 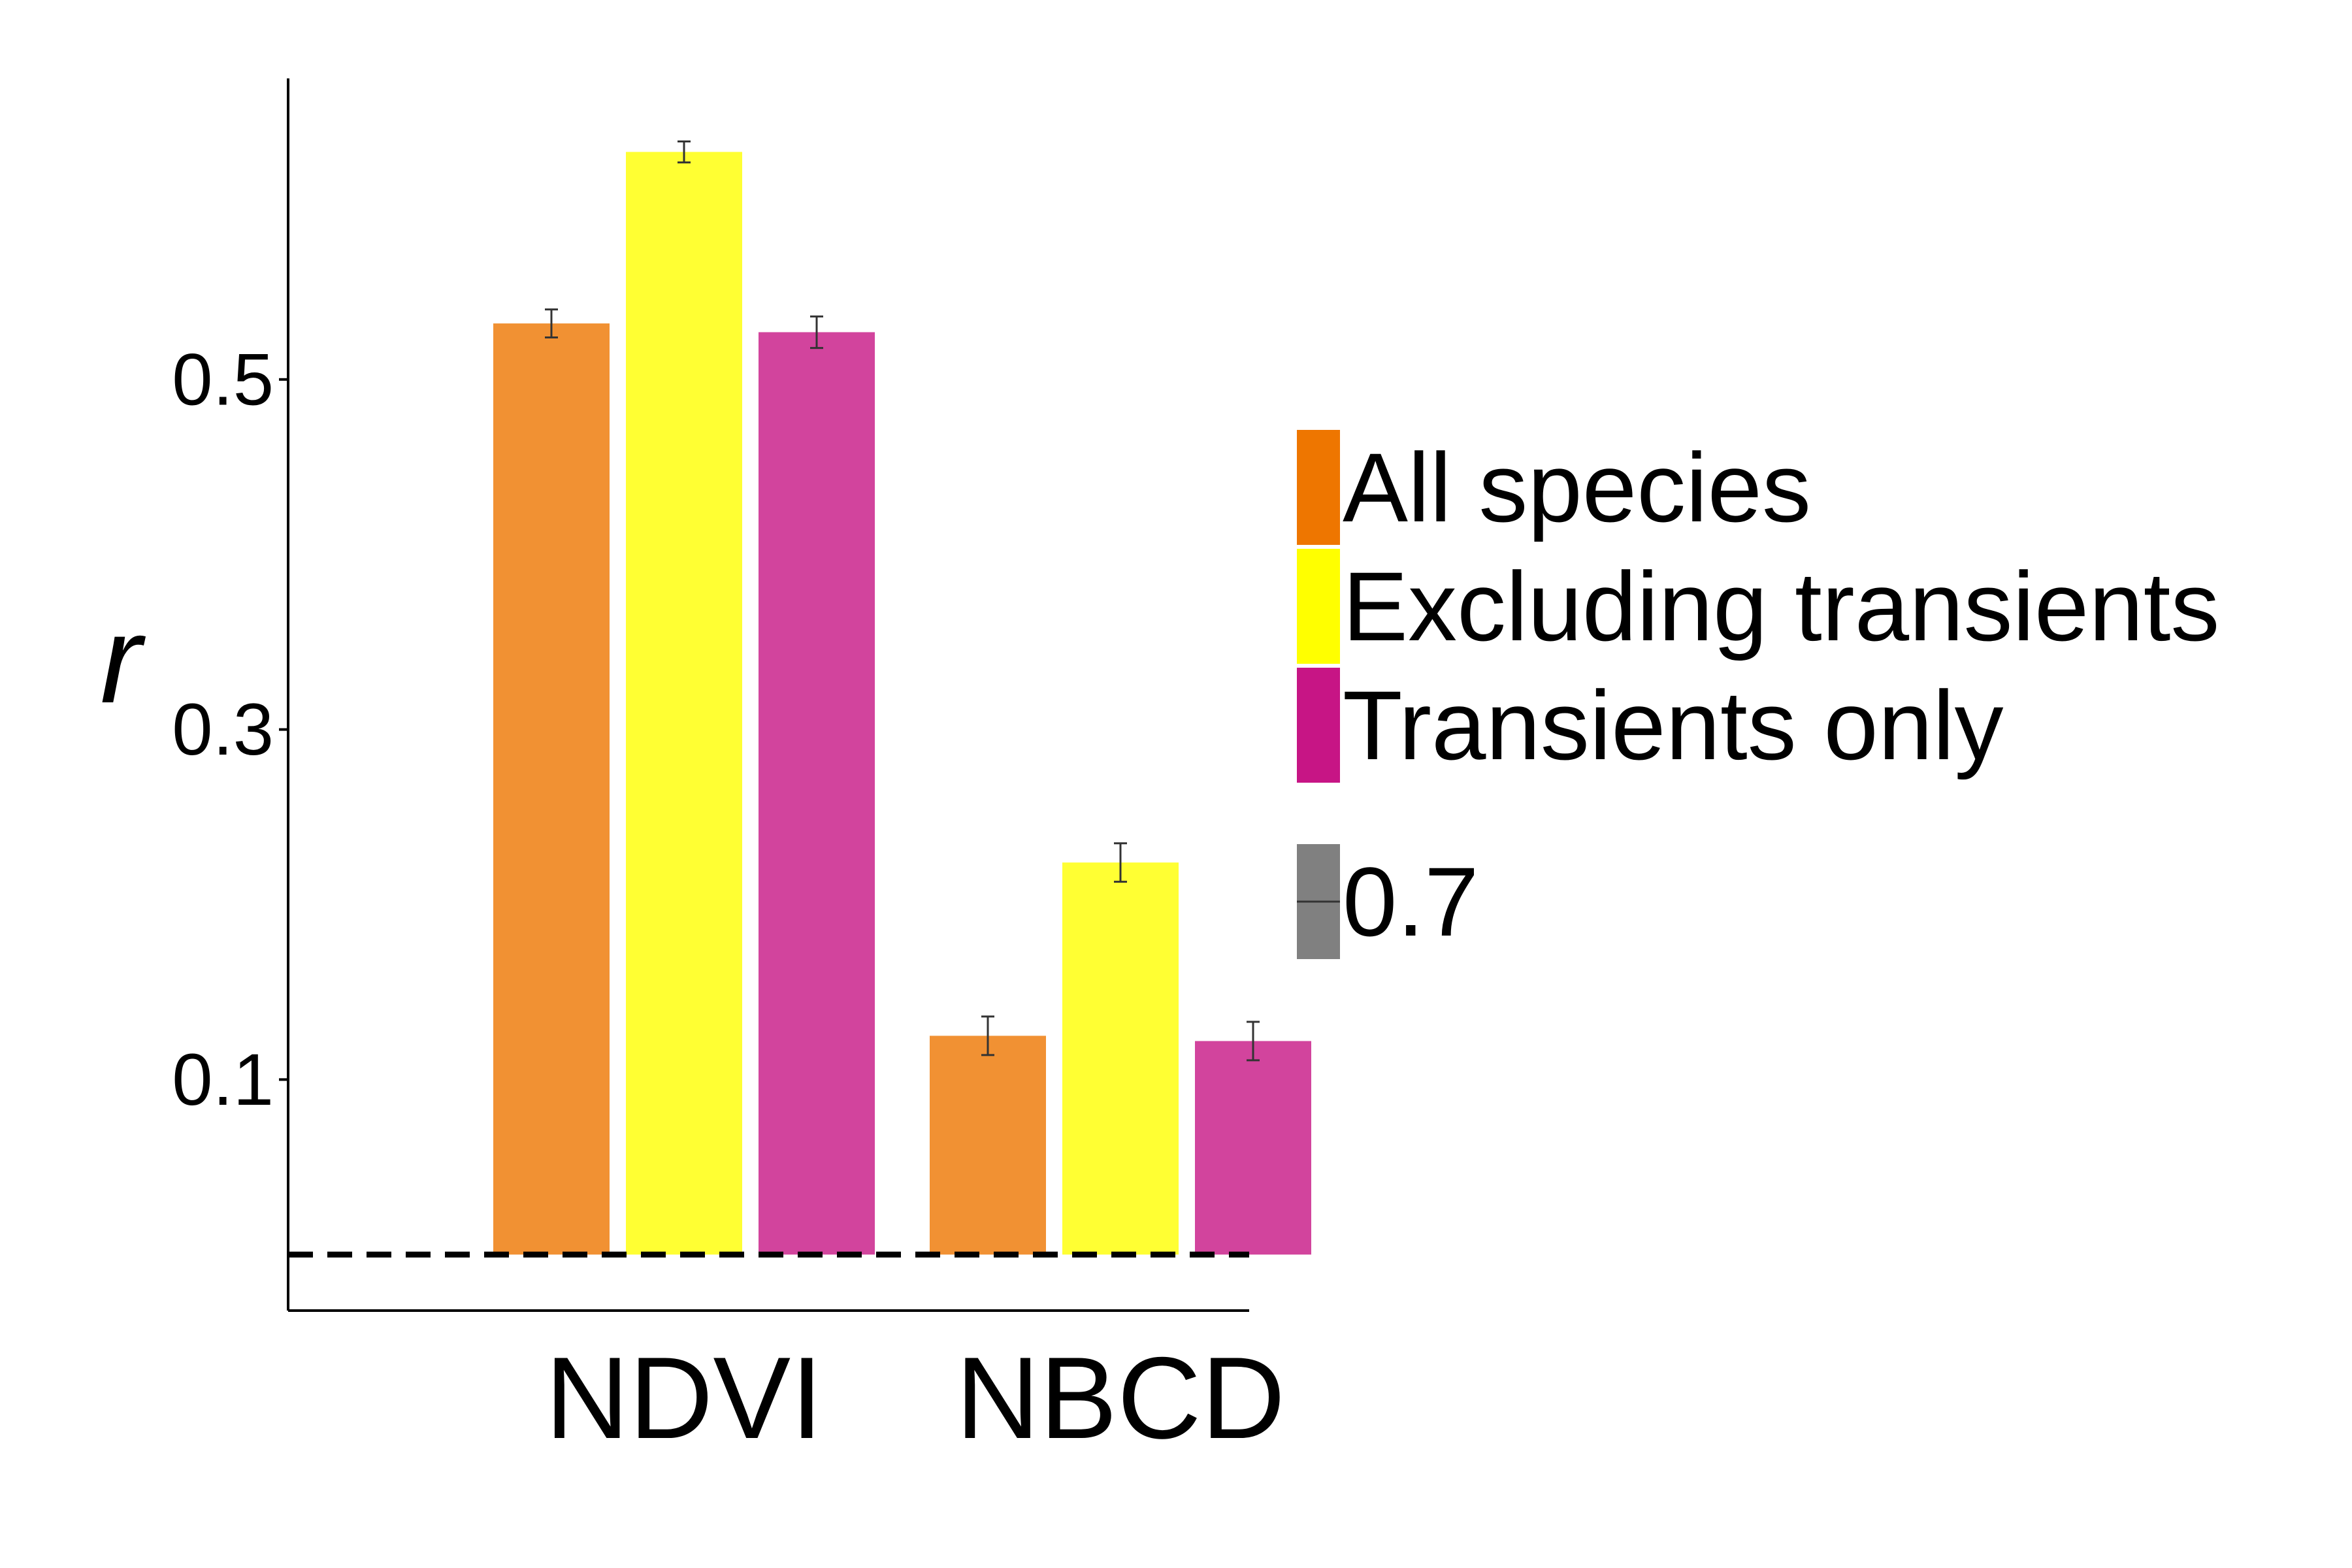 What do you see at coordinates (684, 703) in the screenshot?
I see `bar-ndvi-excluding-transients` at bounding box center [684, 703].